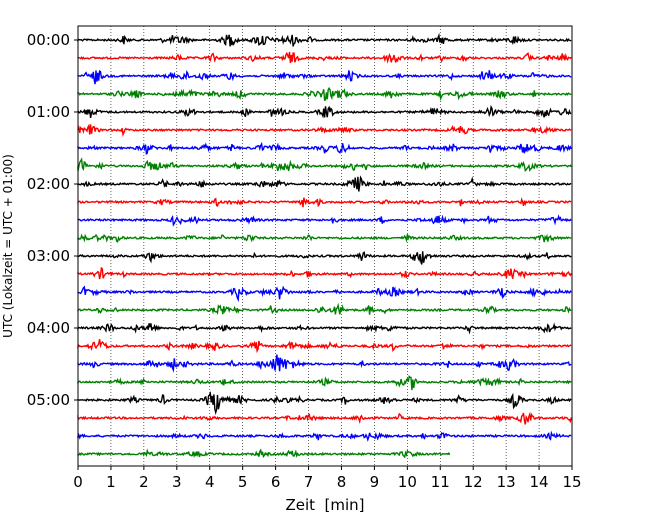 The image size is (650, 520). Describe the element at coordinates (111, 482) in the screenshot. I see `x-tick-label: 1` at that location.